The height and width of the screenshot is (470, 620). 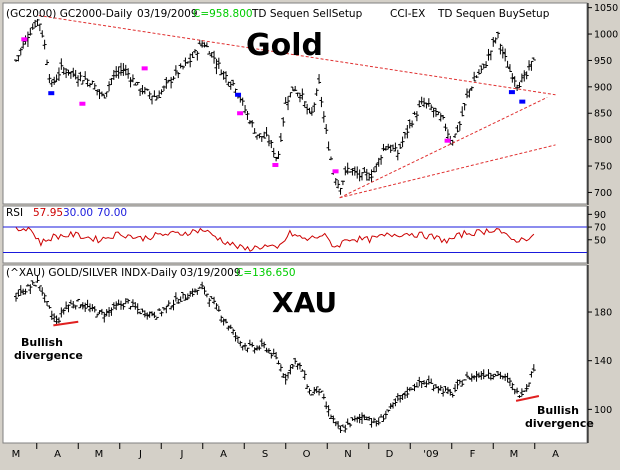 I want to click on xau-right-annotation-line1: Bullish, so click(x=558, y=410).